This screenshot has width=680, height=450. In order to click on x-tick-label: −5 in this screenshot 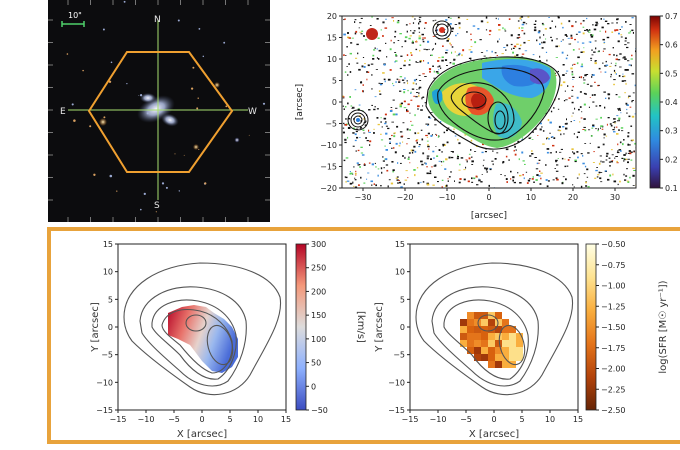, I will do `click(466, 419)`.